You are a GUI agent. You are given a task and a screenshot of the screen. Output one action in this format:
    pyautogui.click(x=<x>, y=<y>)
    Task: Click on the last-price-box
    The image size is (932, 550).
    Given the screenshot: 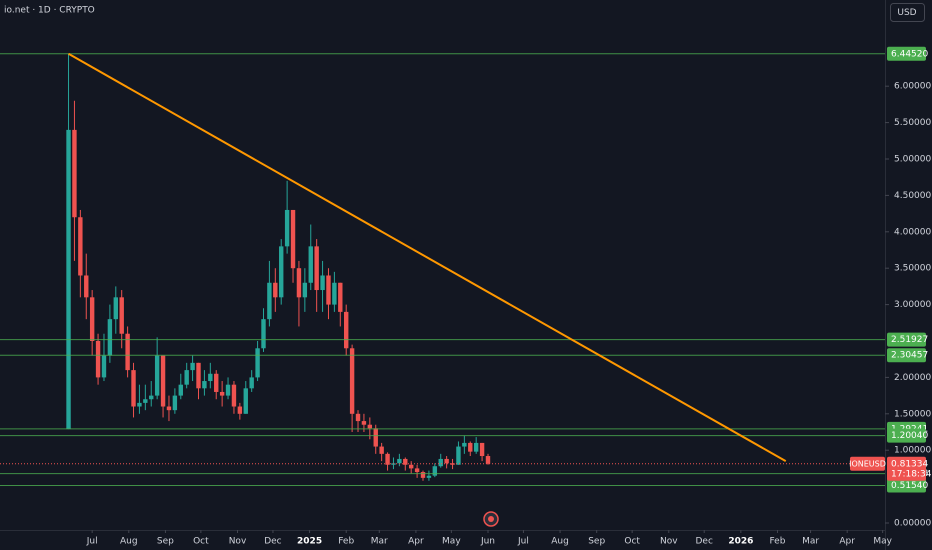 What is the action you would take?
    pyautogui.click(x=906, y=468)
    